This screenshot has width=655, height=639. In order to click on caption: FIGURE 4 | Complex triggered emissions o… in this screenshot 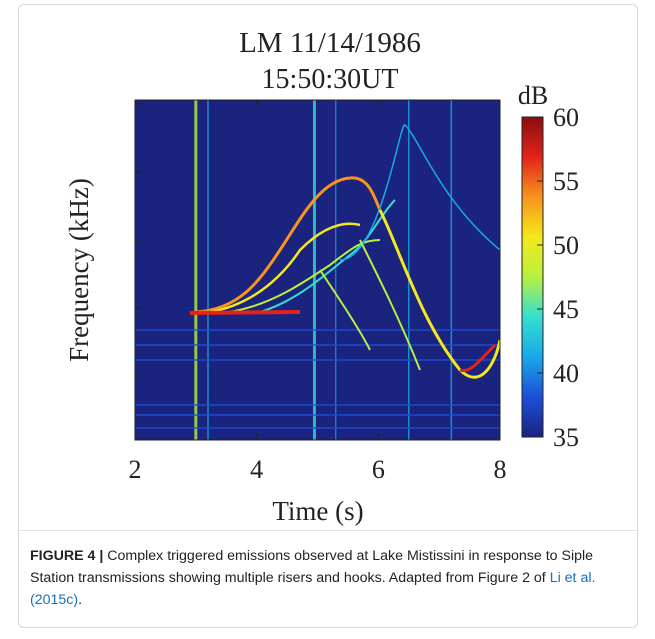, I will do `click(327, 578)`.